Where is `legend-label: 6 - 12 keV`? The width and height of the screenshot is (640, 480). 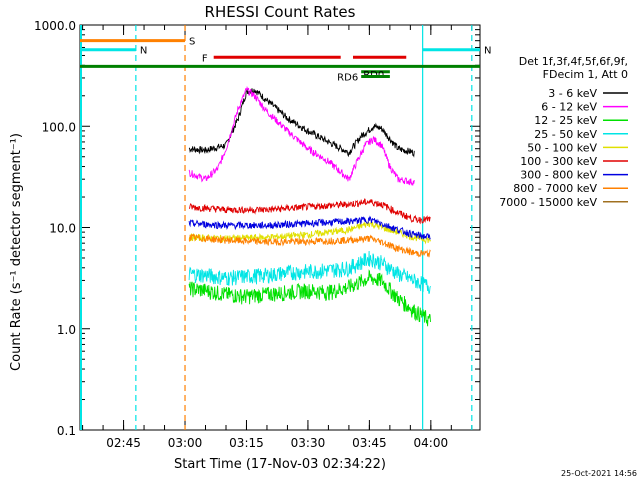
legend-label: 6 - 12 keV is located at coordinates (569, 107).